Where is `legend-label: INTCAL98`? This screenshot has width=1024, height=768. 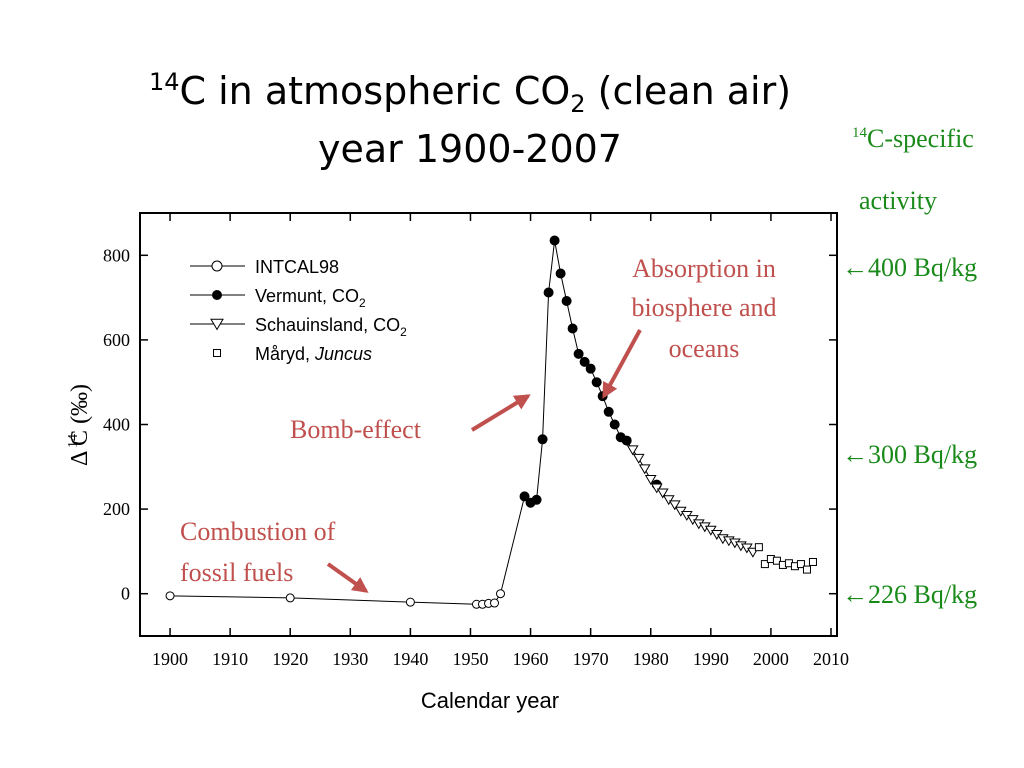
legend-label: INTCAL98 is located at coordinates (297, 267).